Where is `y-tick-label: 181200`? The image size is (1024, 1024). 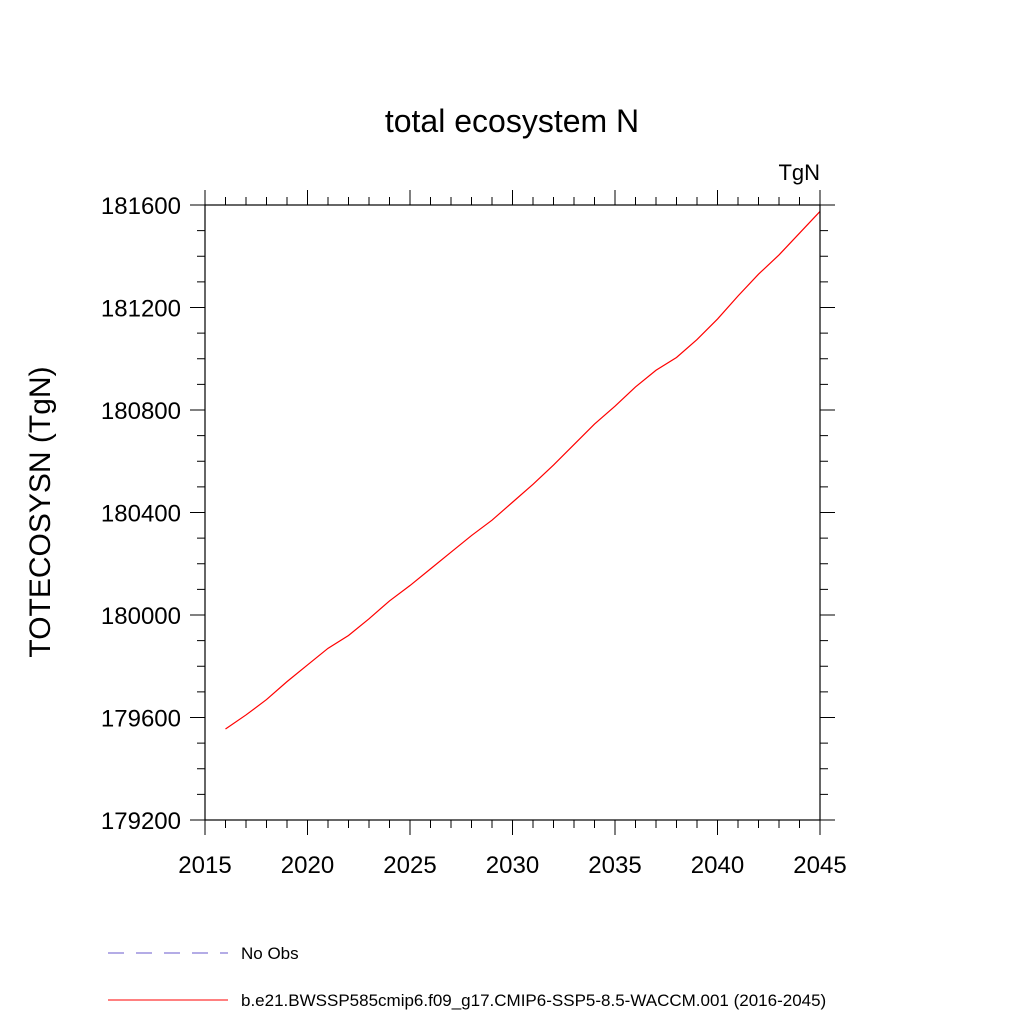 y-tick-label: 181200 is located at coordinates (141, 309).